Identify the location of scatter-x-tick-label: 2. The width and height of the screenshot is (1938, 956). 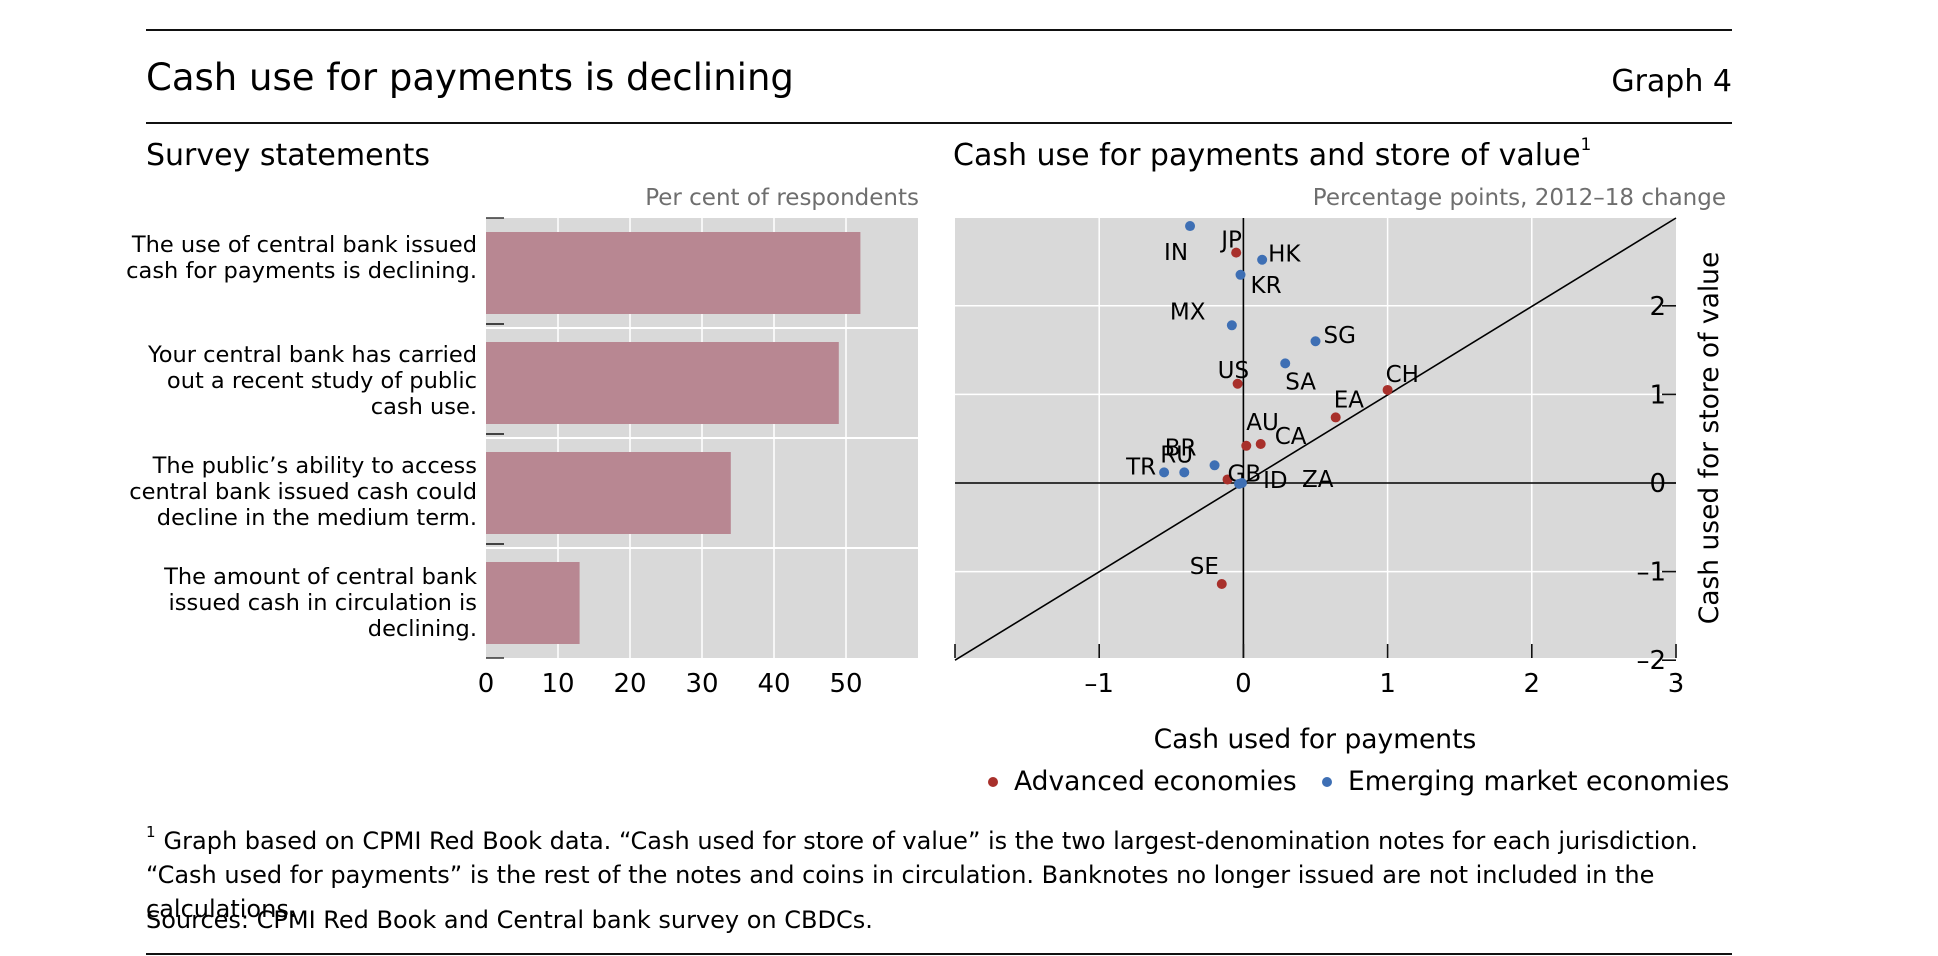
(1532, 684).